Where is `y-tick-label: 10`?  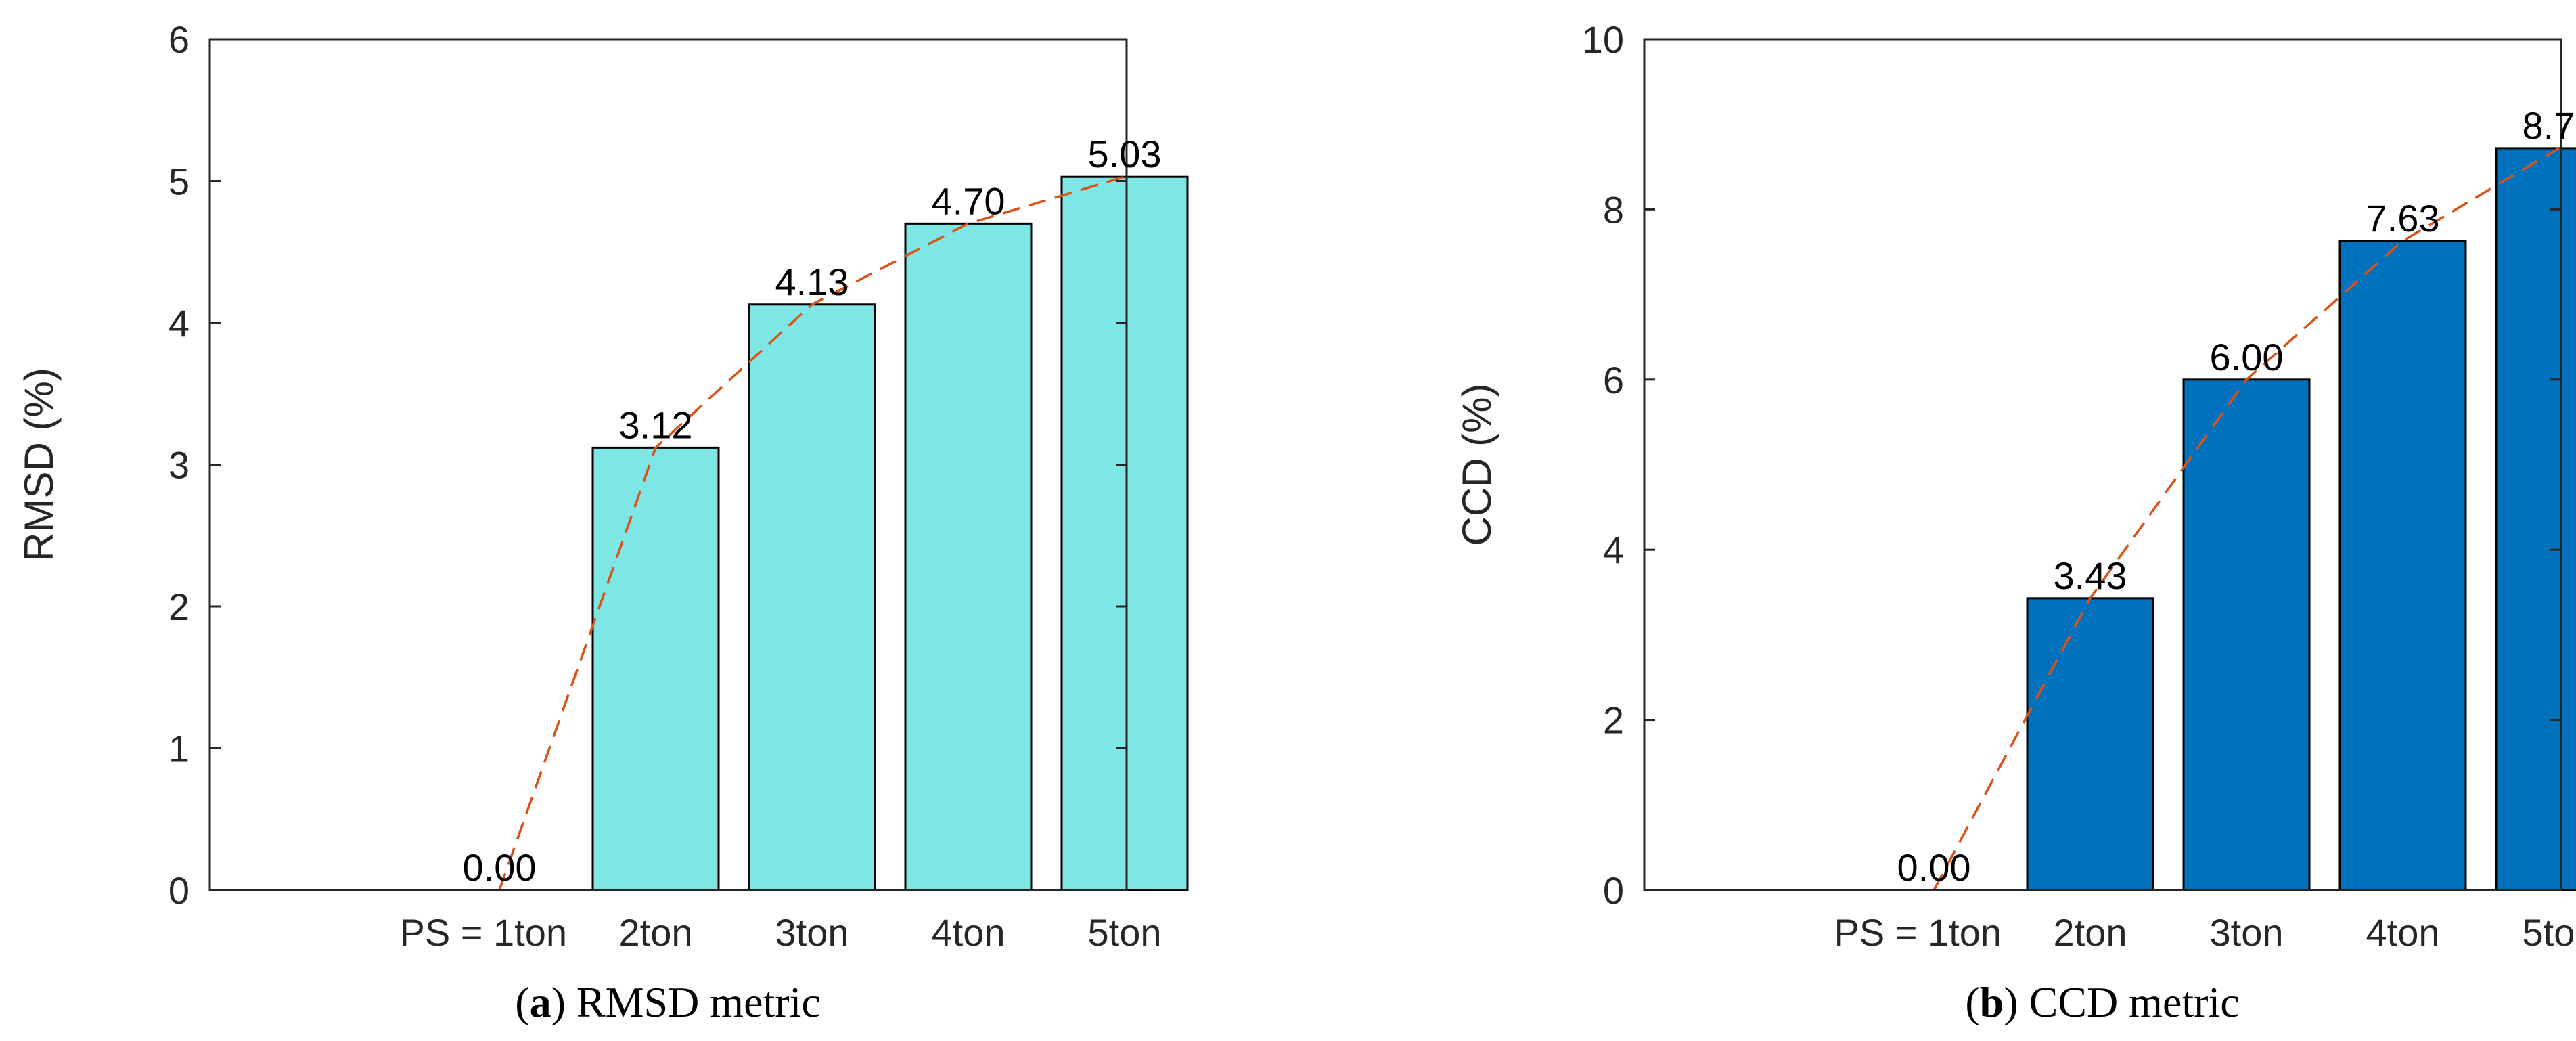 y-tick-label: 10 is located at coordinates (1603, 39).